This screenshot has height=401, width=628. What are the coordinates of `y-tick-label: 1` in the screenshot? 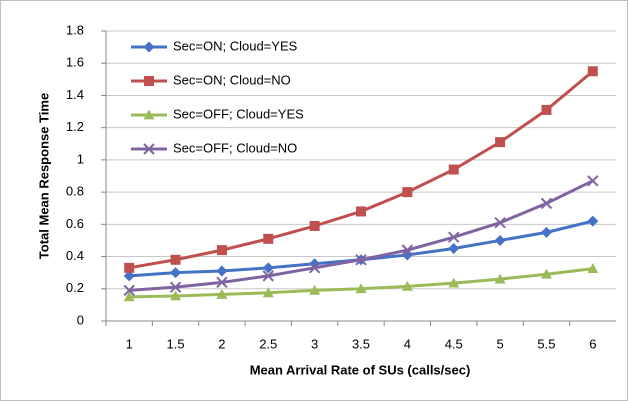 It's located at (80, 158).